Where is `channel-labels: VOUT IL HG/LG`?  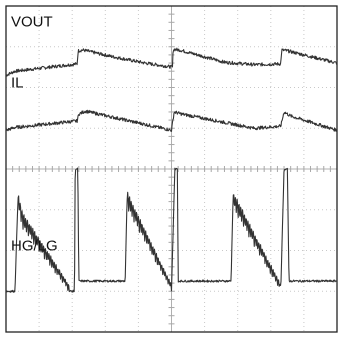
channel-labels: VOUT IL HG/LG is located at coordinates (34, 133).